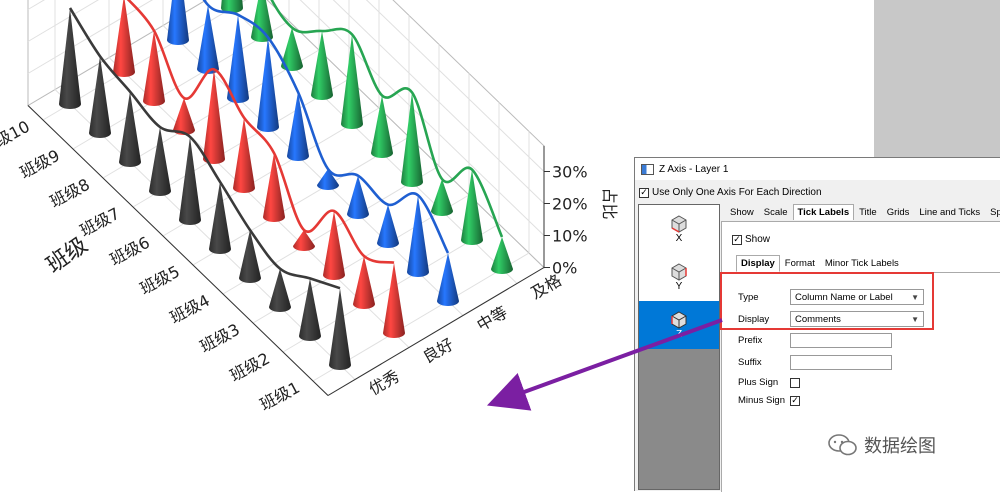  I want to click on cone-优秀-10, so click(70, 58).